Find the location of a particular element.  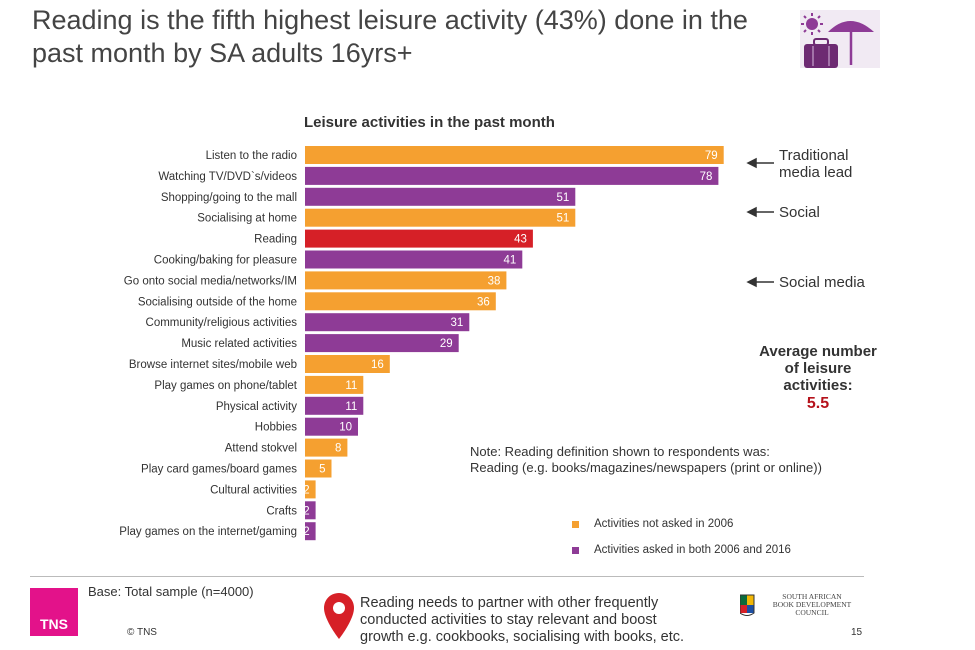

location-pin-icon is located at coordinates (339, 616).